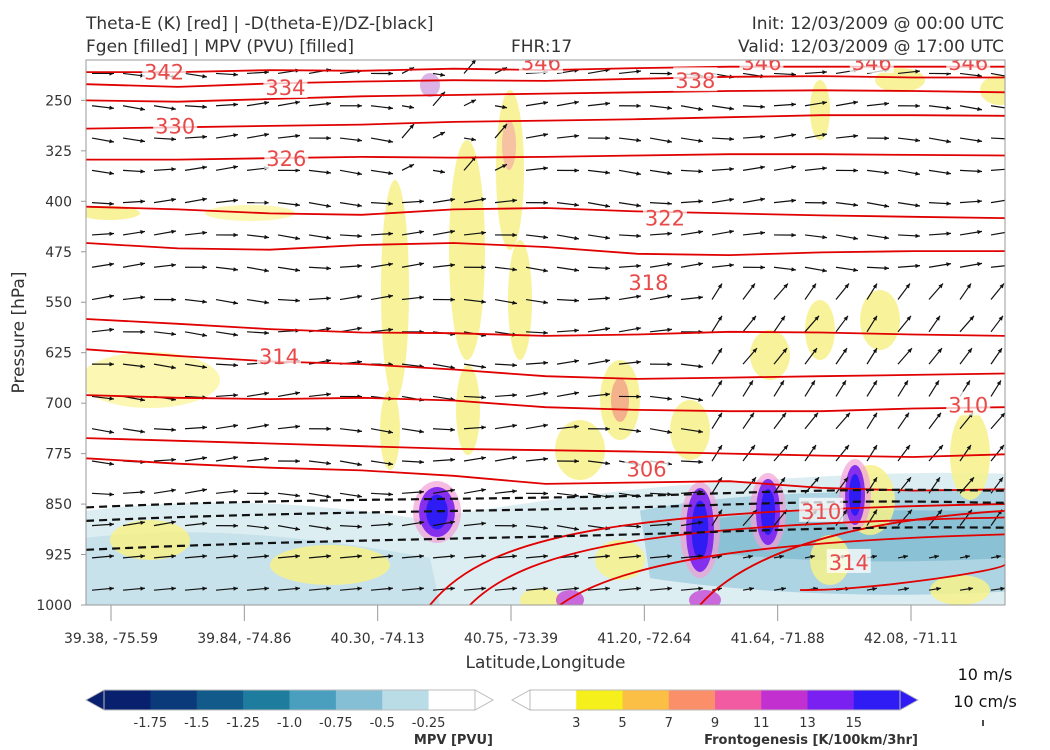  I want to click on frontogenesis-core-inner, so click(855, 495).